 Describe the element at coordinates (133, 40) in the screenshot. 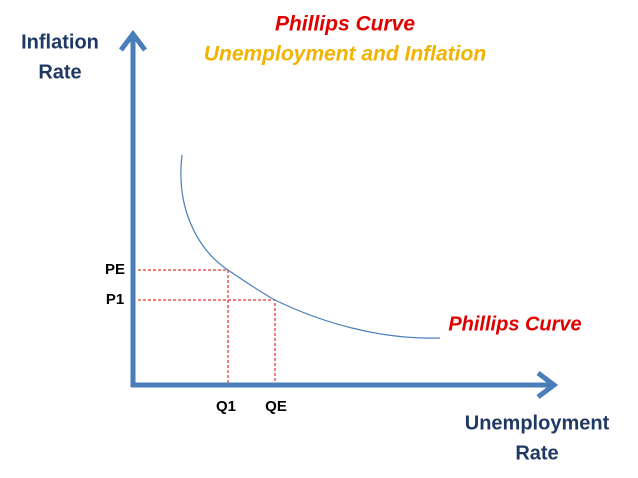

I see `y-axis-arrow` at that location.